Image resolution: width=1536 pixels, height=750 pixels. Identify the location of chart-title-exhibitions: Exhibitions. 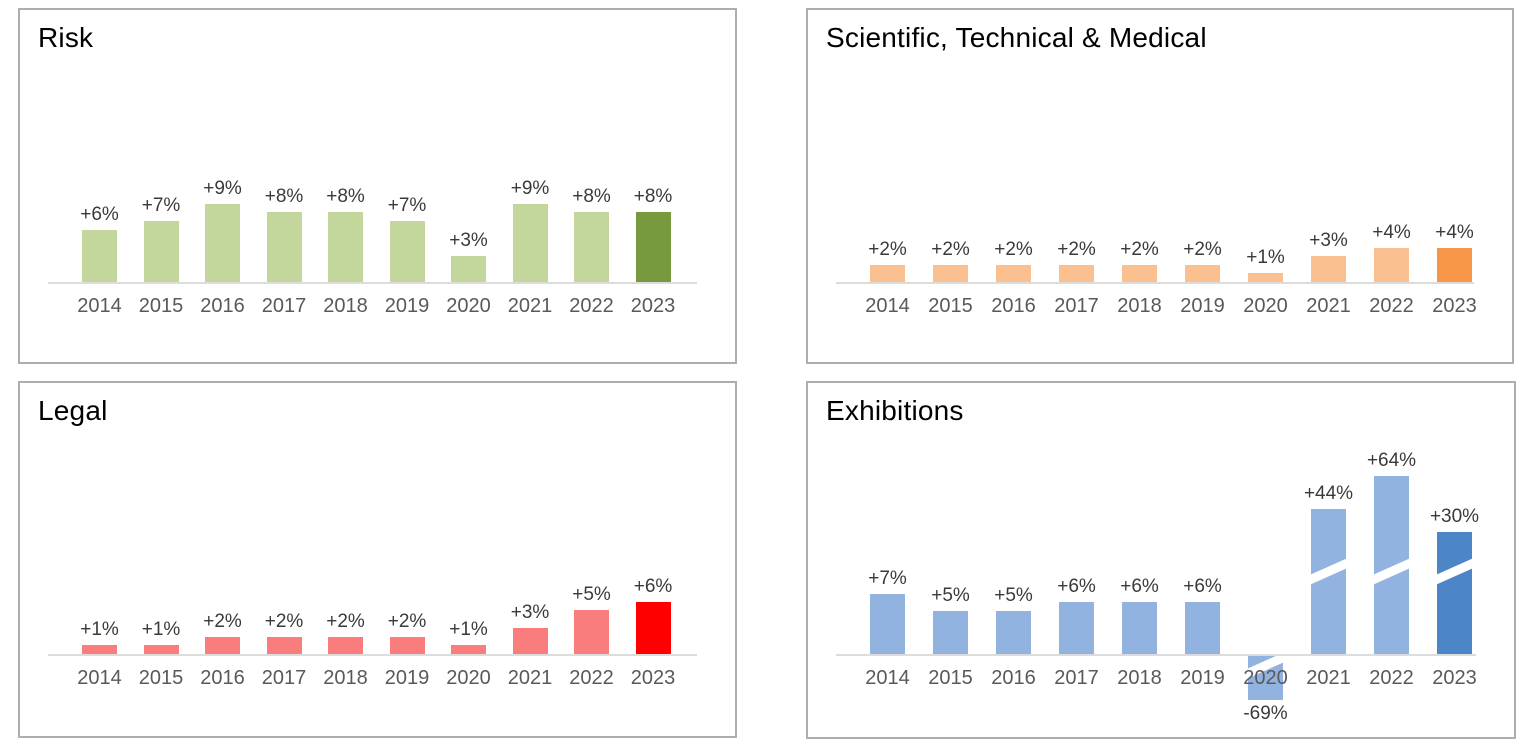
(895, 410).